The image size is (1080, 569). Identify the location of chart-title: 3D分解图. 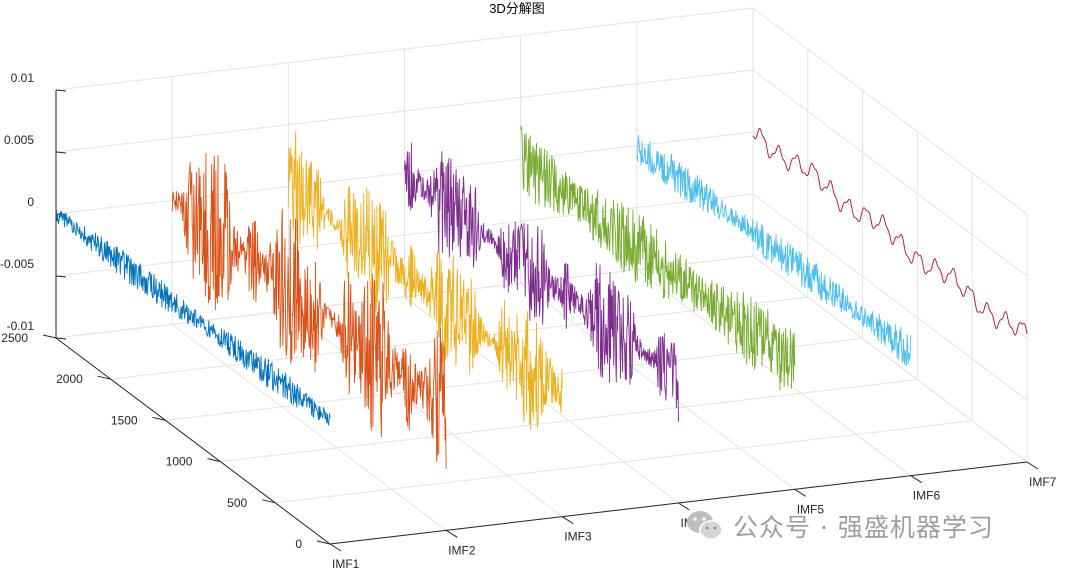
(517, 8).